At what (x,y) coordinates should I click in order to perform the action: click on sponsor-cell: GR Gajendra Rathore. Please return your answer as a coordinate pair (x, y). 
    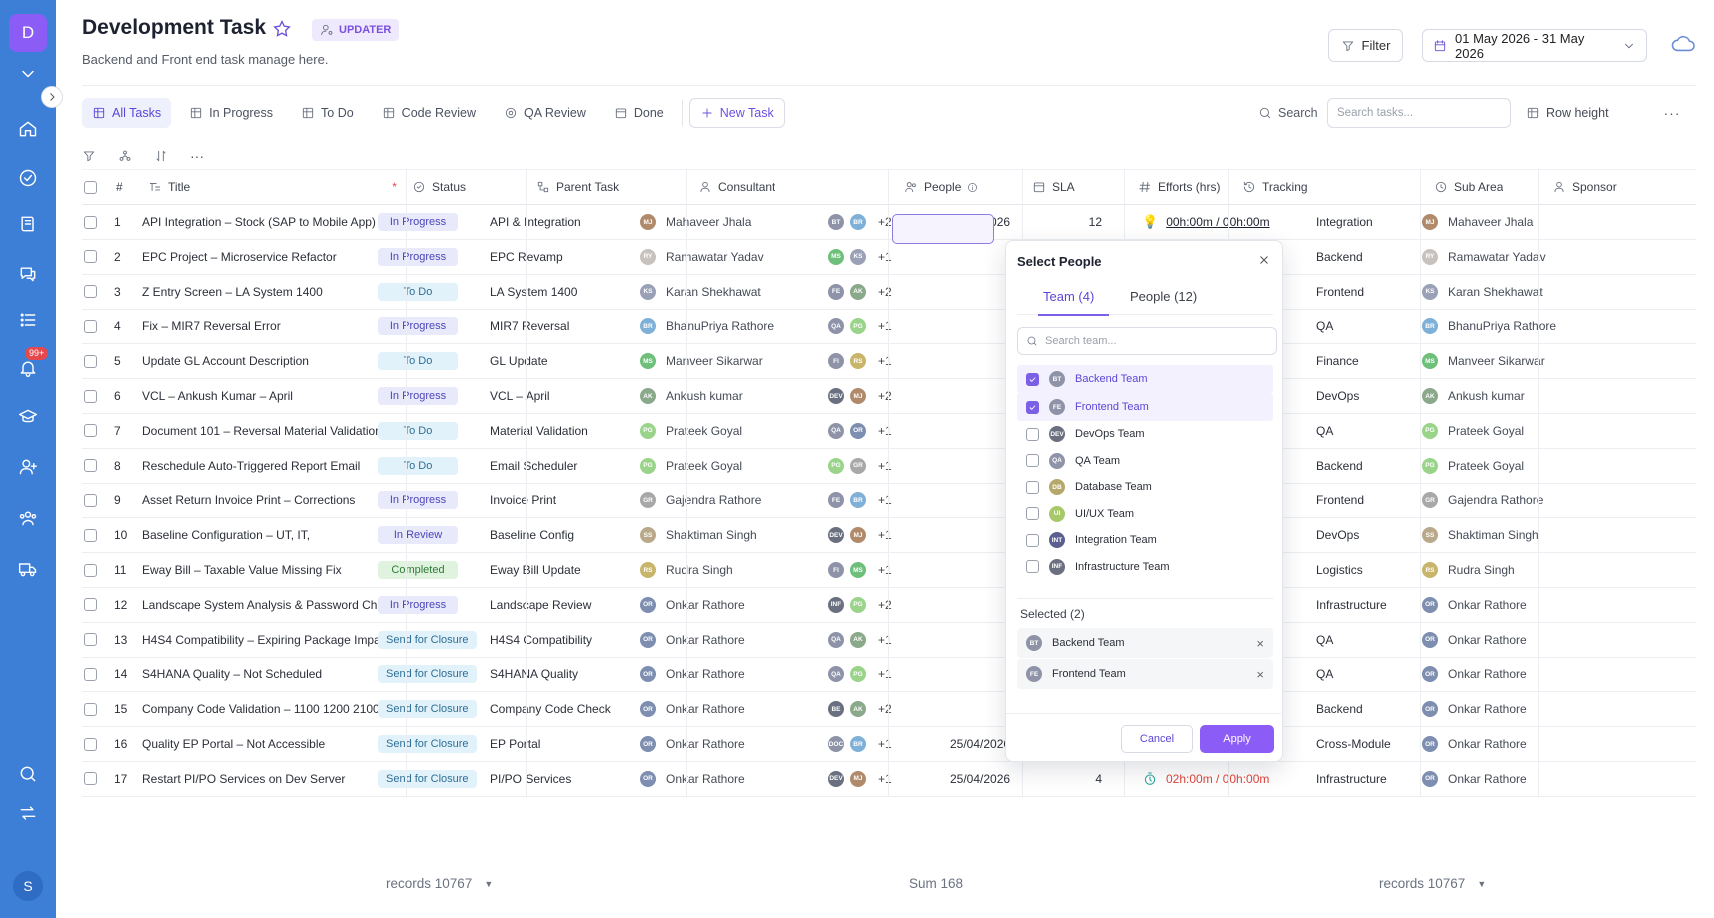
    Looking at the image, I should click on (1507, 500).